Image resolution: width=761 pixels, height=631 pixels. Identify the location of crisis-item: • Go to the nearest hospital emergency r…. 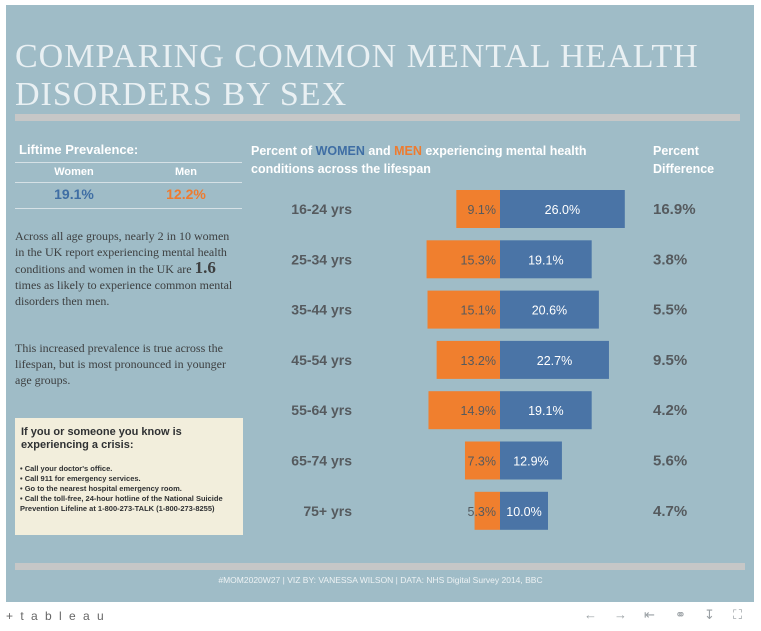
(101, 488).